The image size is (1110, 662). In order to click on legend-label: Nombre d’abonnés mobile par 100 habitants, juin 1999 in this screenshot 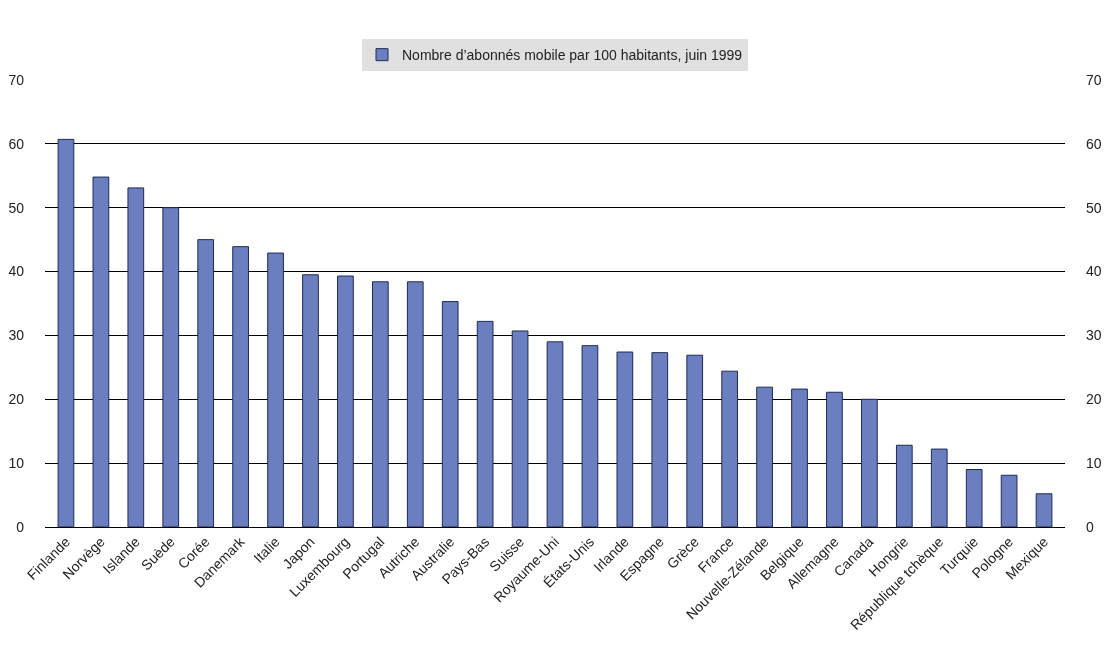, I will do `click(572, 55)`.